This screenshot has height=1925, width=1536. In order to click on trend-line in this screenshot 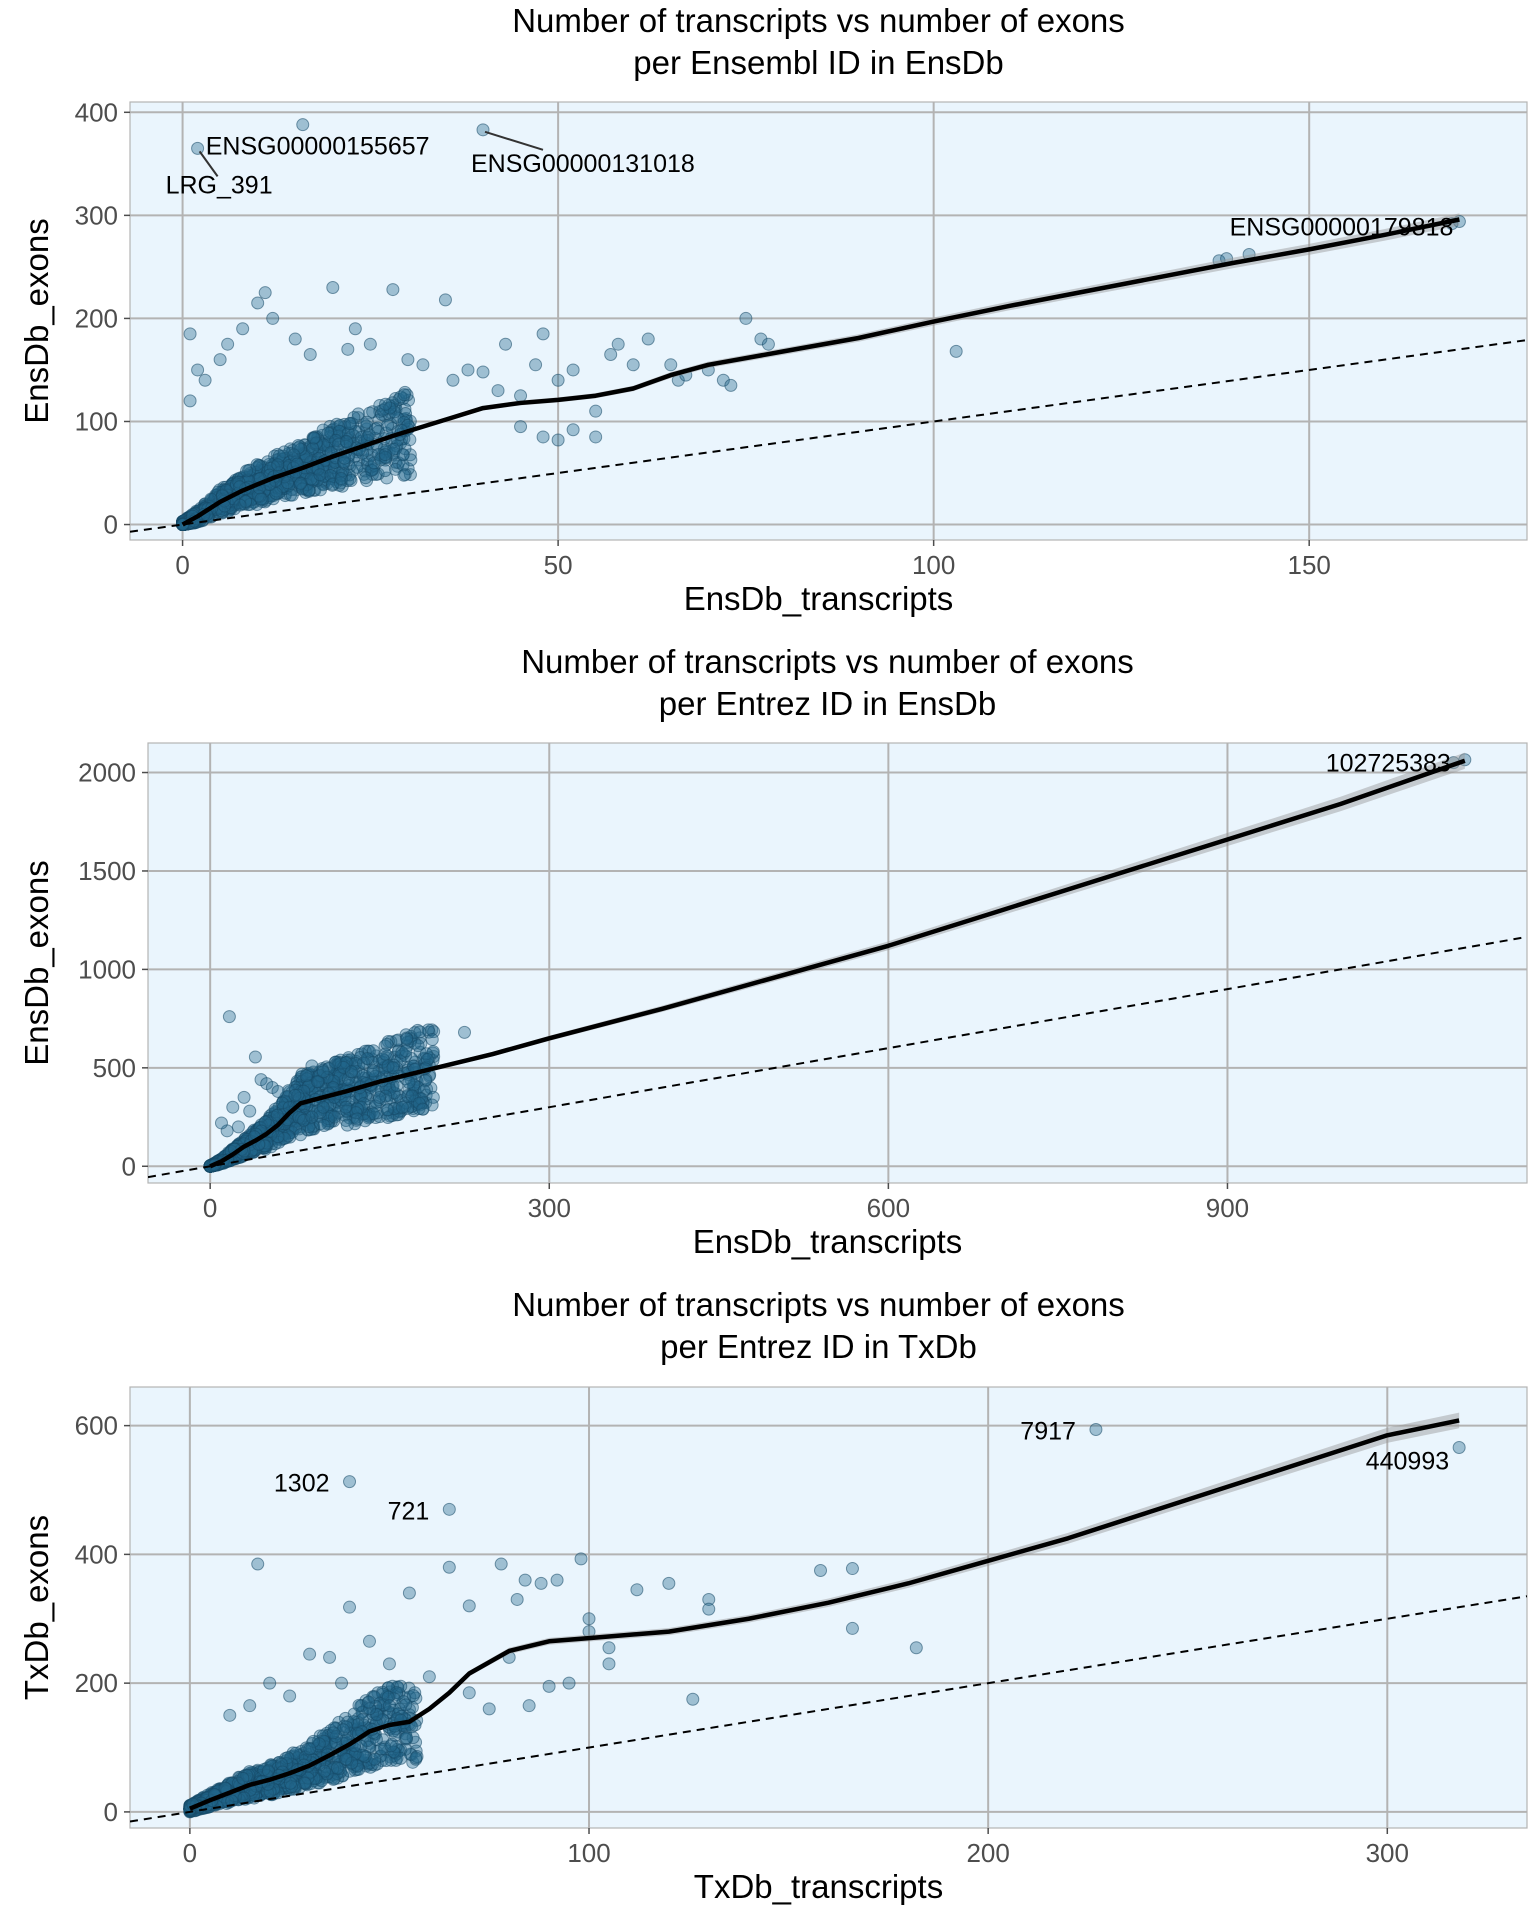, I will do `click(820, 372)`.